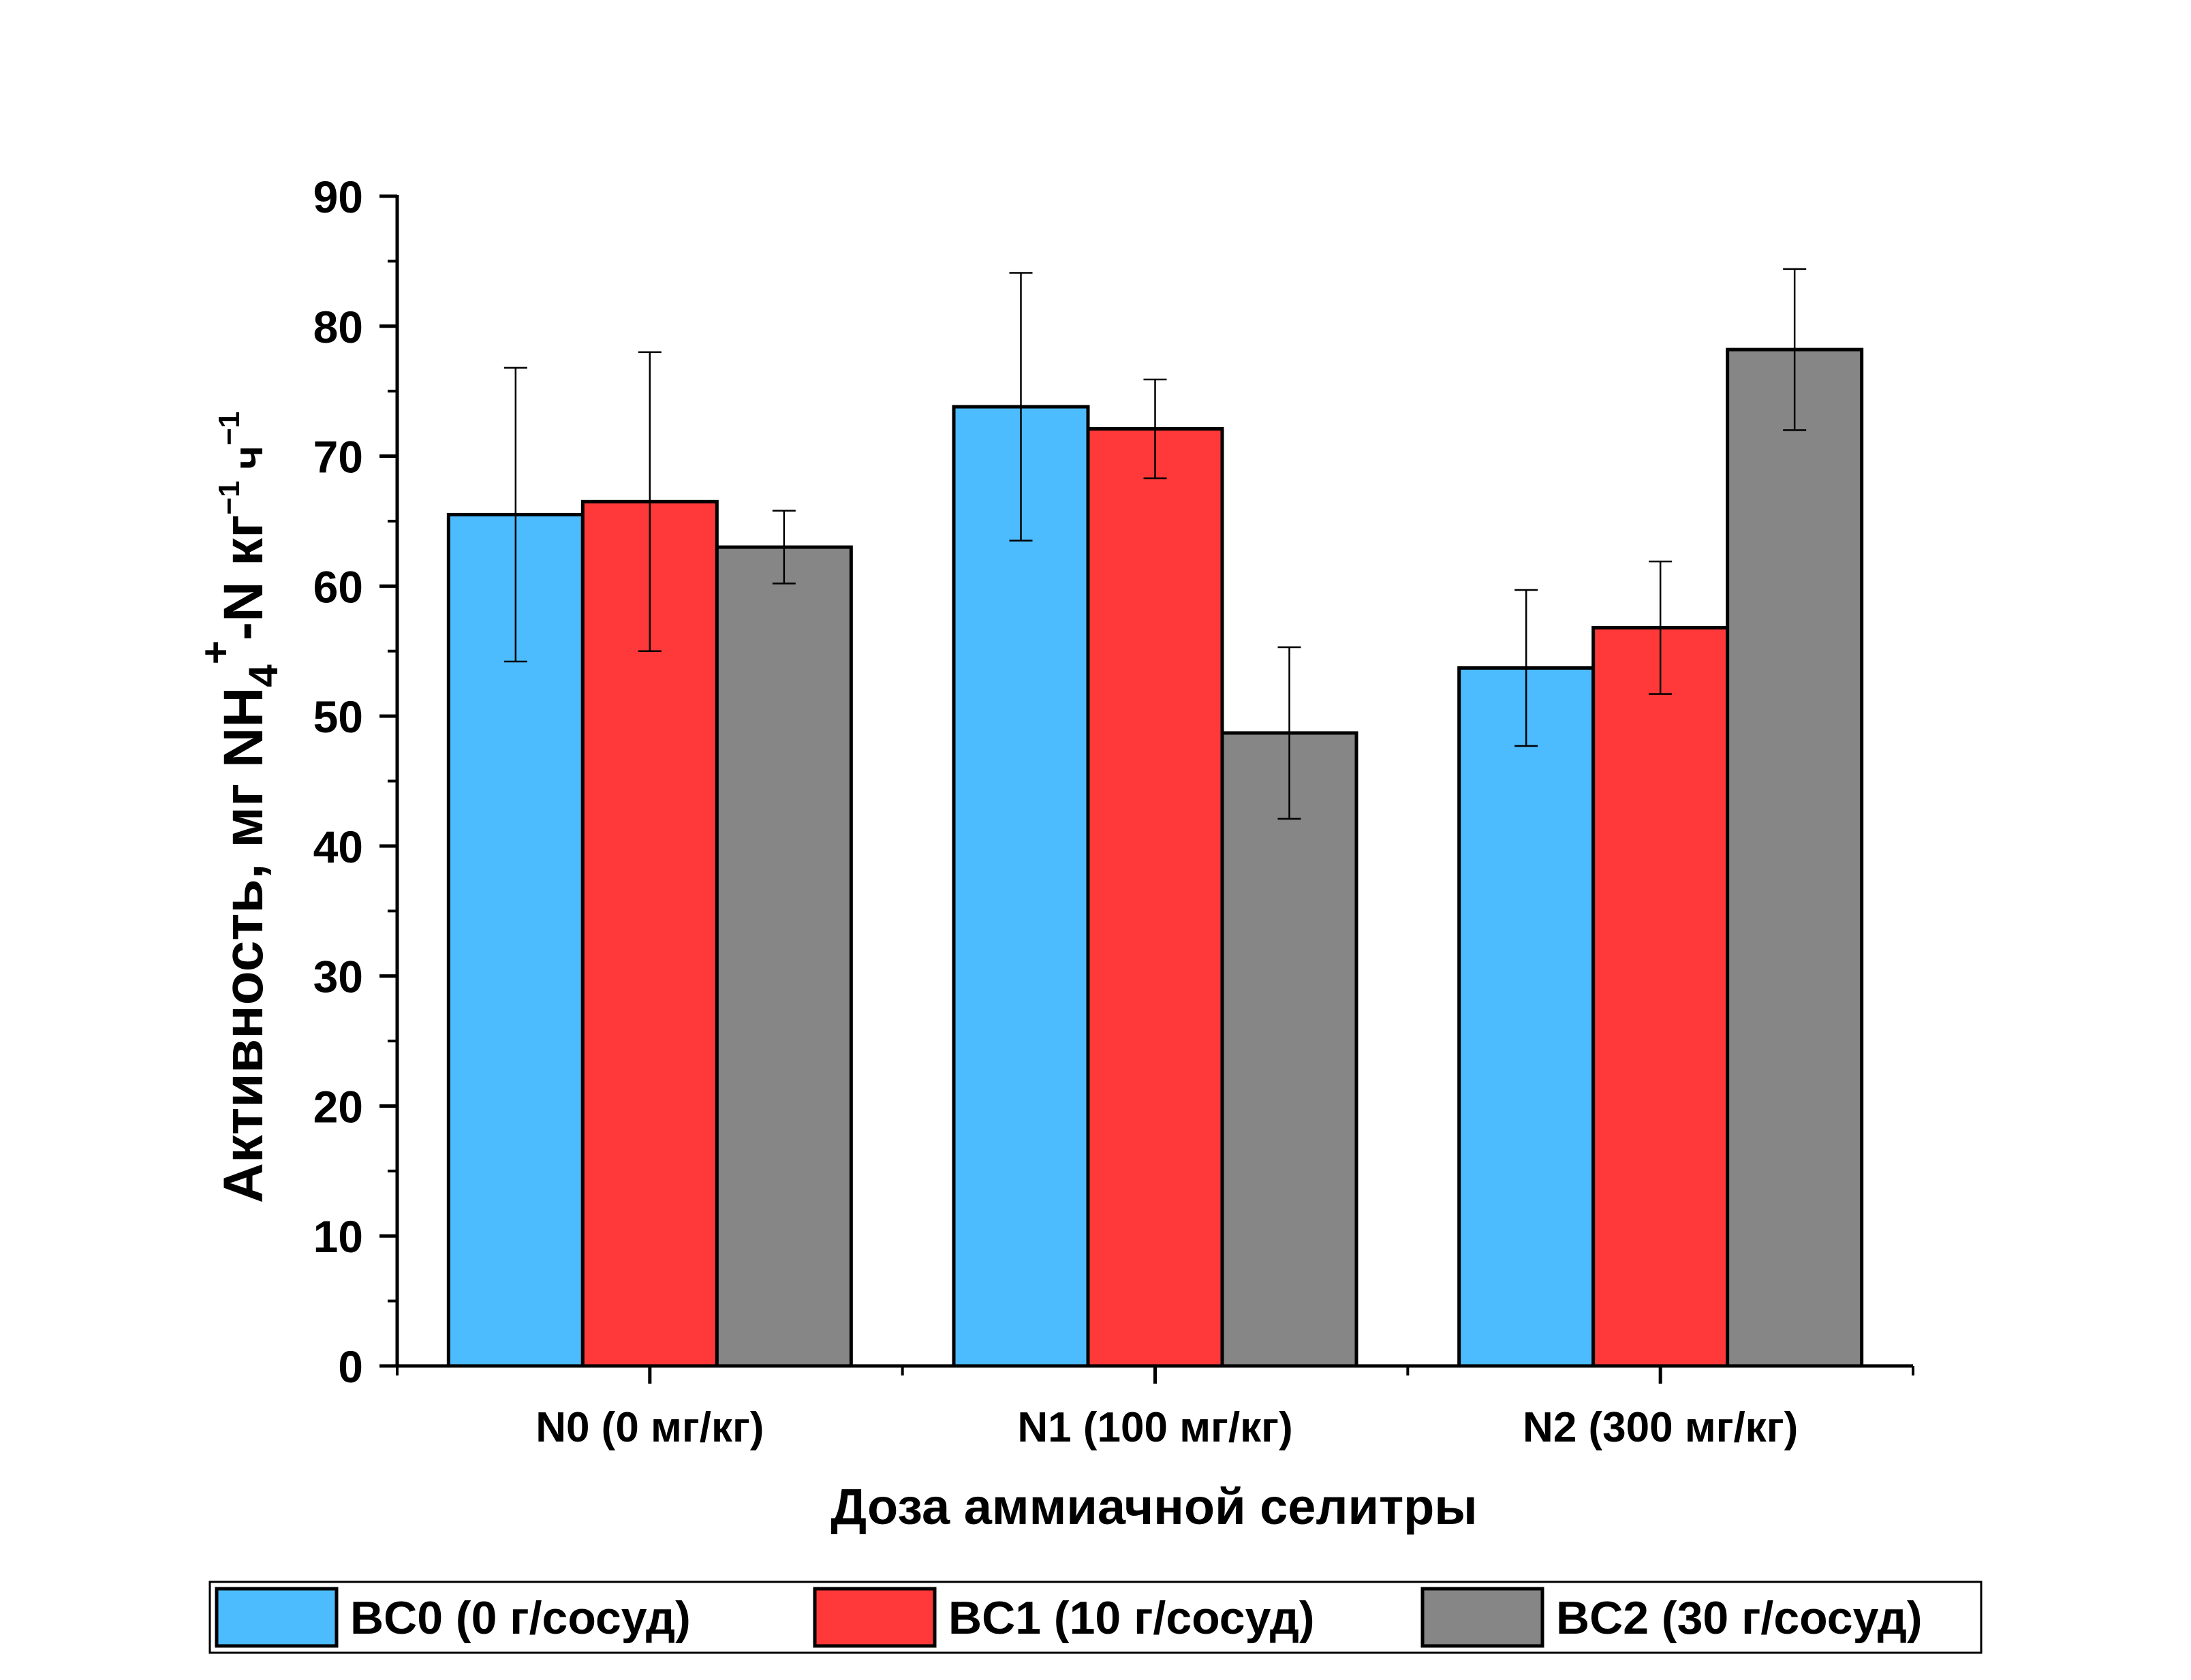  Describe the element at coordinates (338, 1106) in the screenshot. I see `y-tick-label-20: 20` at that location.